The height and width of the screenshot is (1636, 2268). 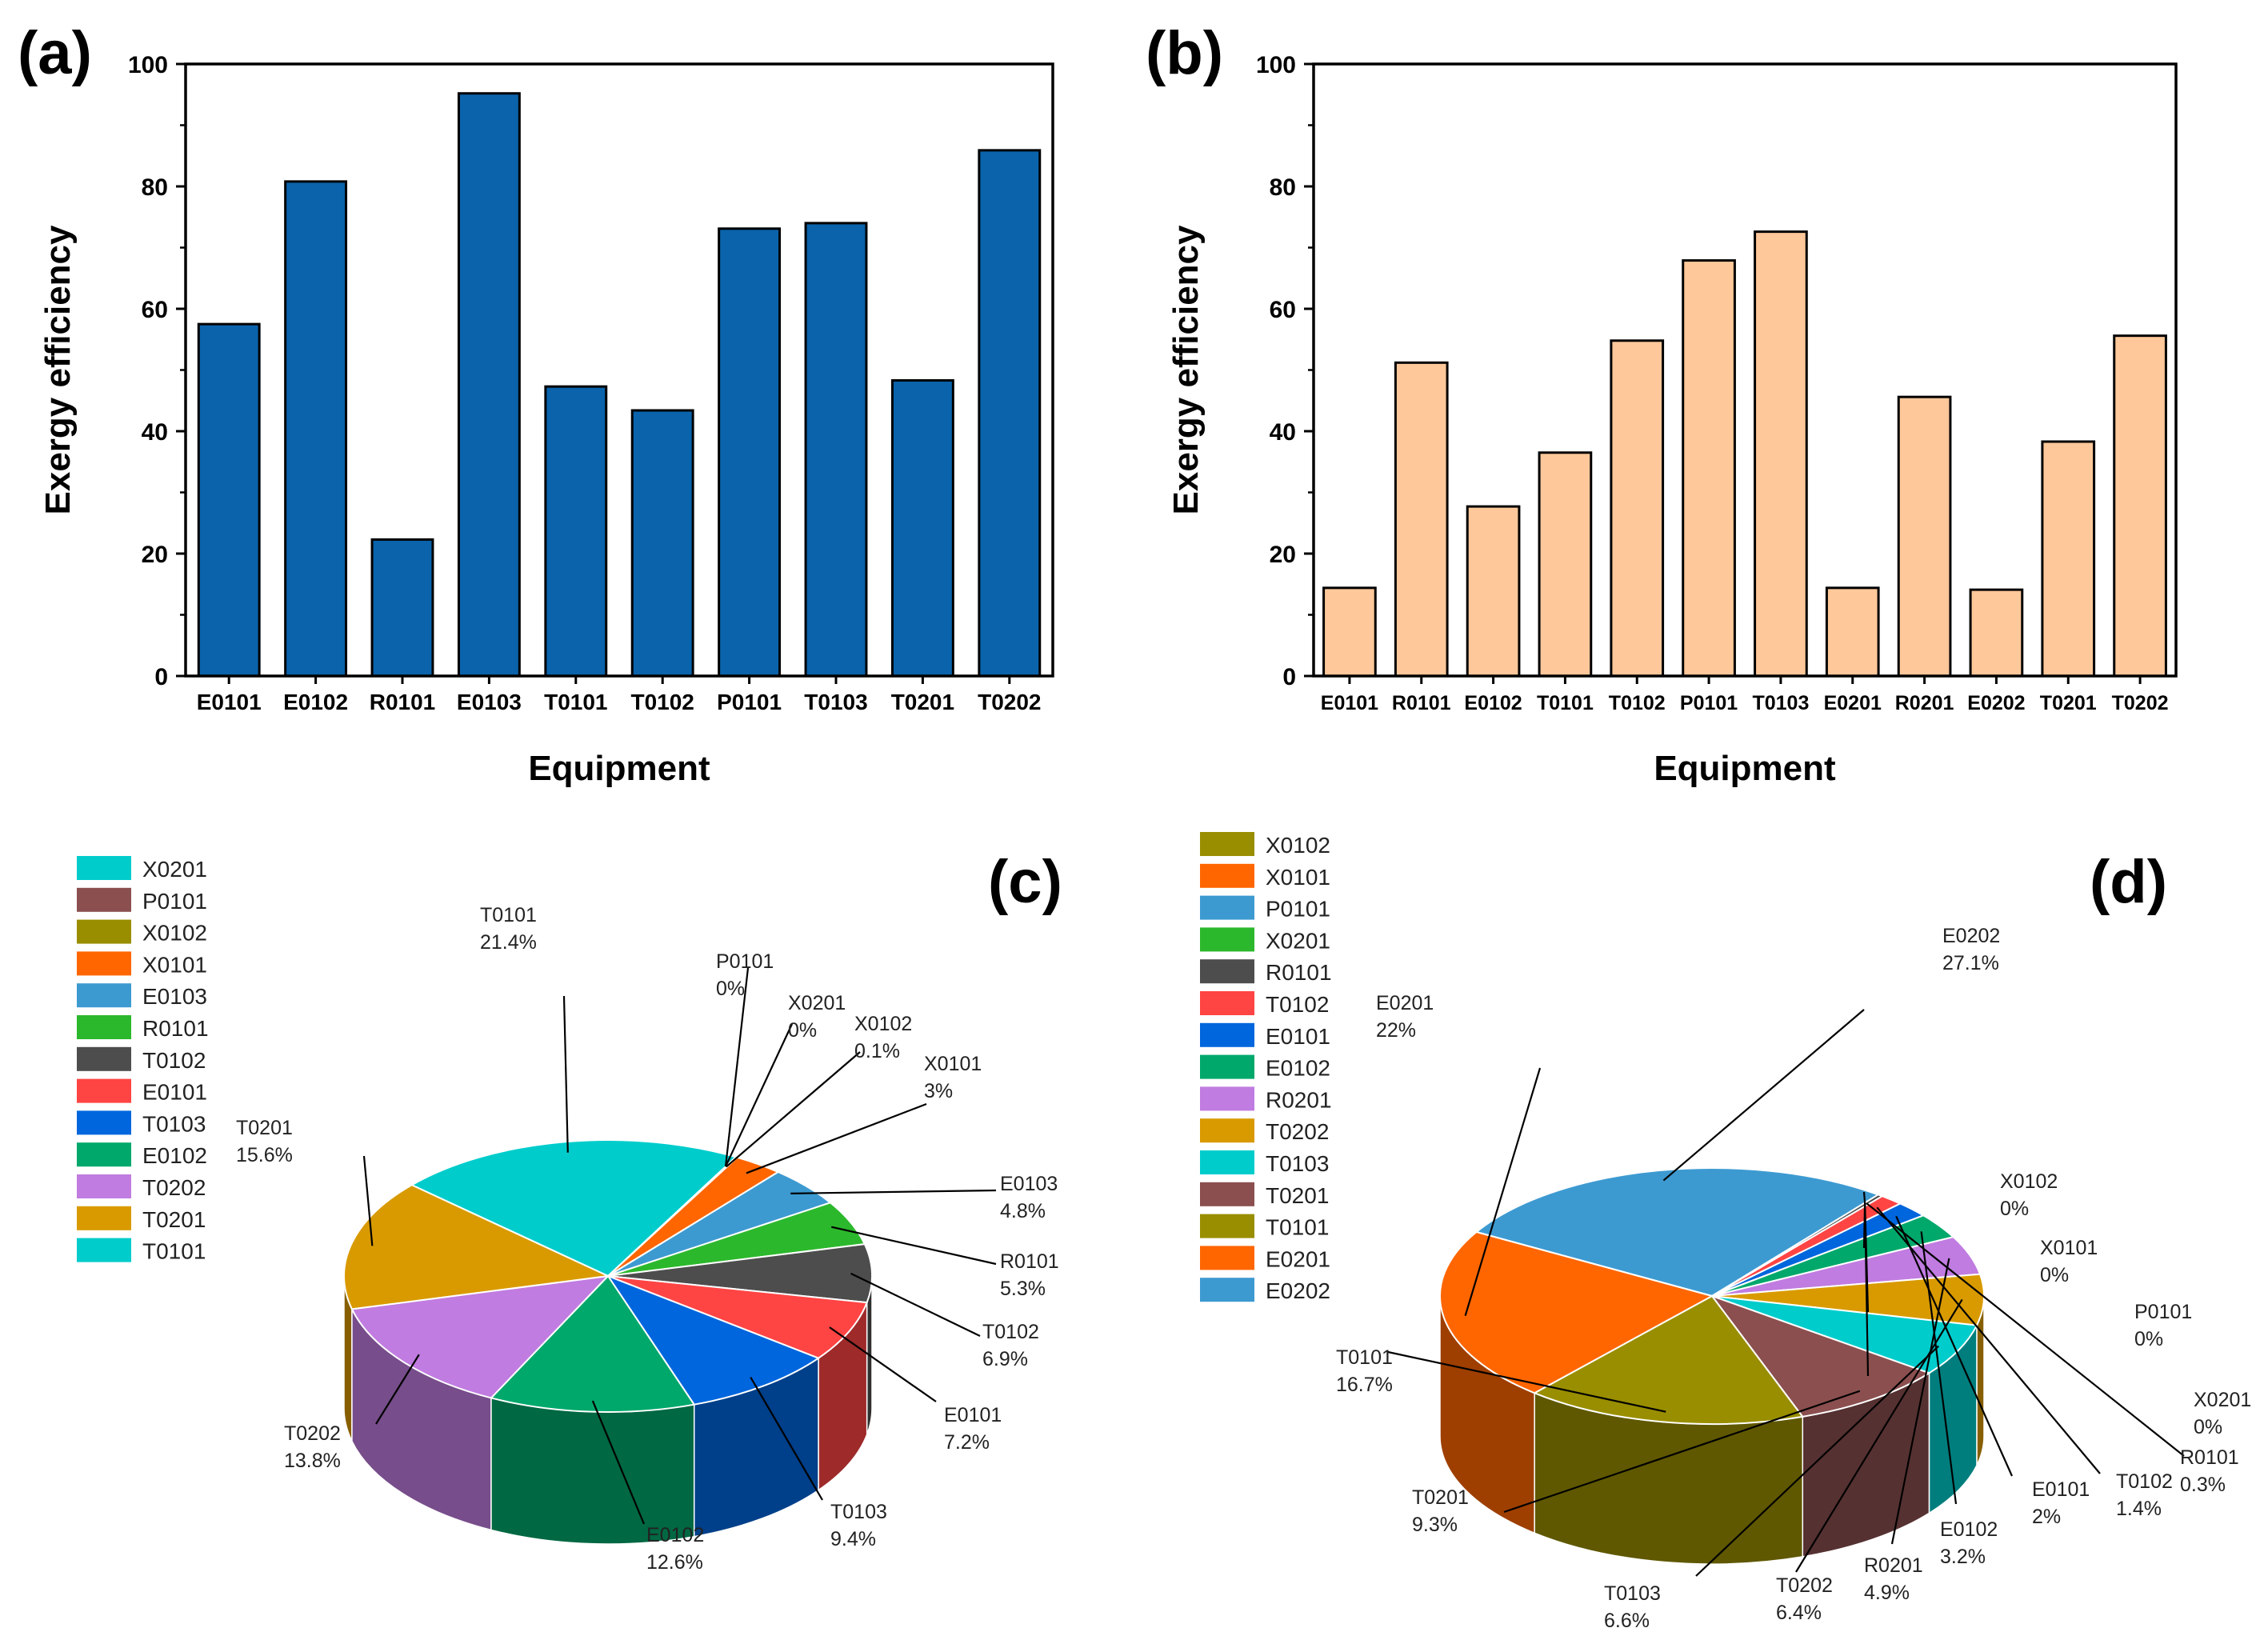 What do you see at coordinates (1023, 1289) in the screenshot?
I see `slice-percent: 5.3%` at bounding box center [1023, 1289].